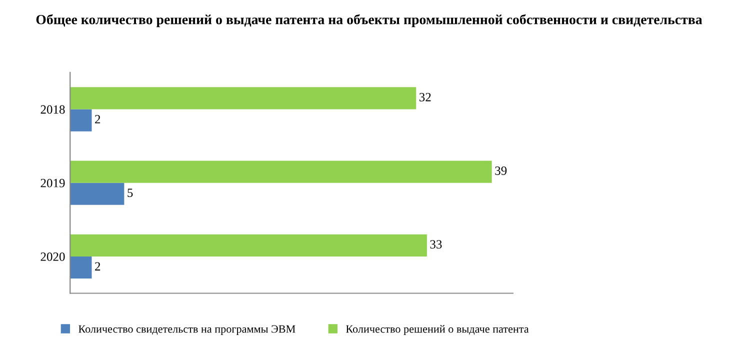 This screenshot has width=738, height=345. Describe the element at coordinates (130, 193) in the screenshot. I see `data-label: 5` at that location.